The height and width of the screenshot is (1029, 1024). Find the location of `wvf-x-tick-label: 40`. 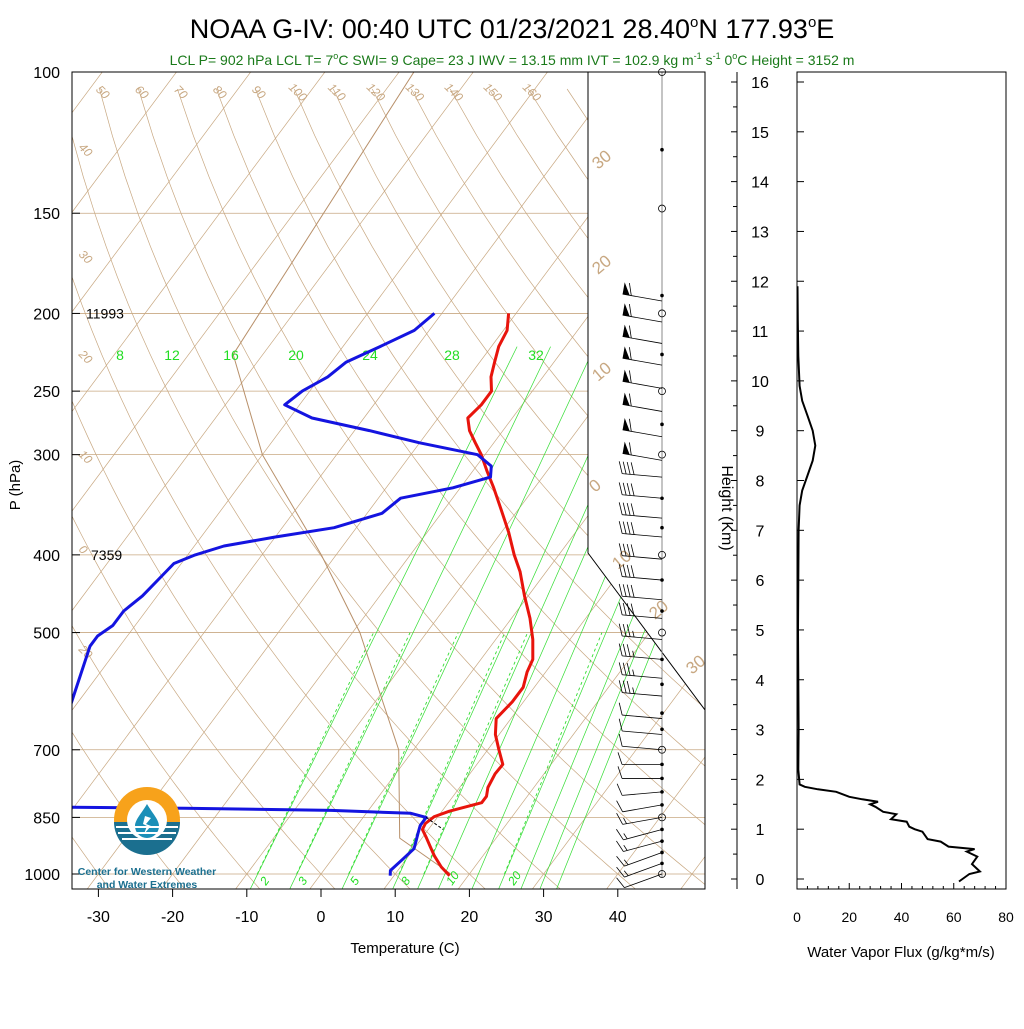

wvf-x-tick-label: 40 is located at coordinates (902, 917).